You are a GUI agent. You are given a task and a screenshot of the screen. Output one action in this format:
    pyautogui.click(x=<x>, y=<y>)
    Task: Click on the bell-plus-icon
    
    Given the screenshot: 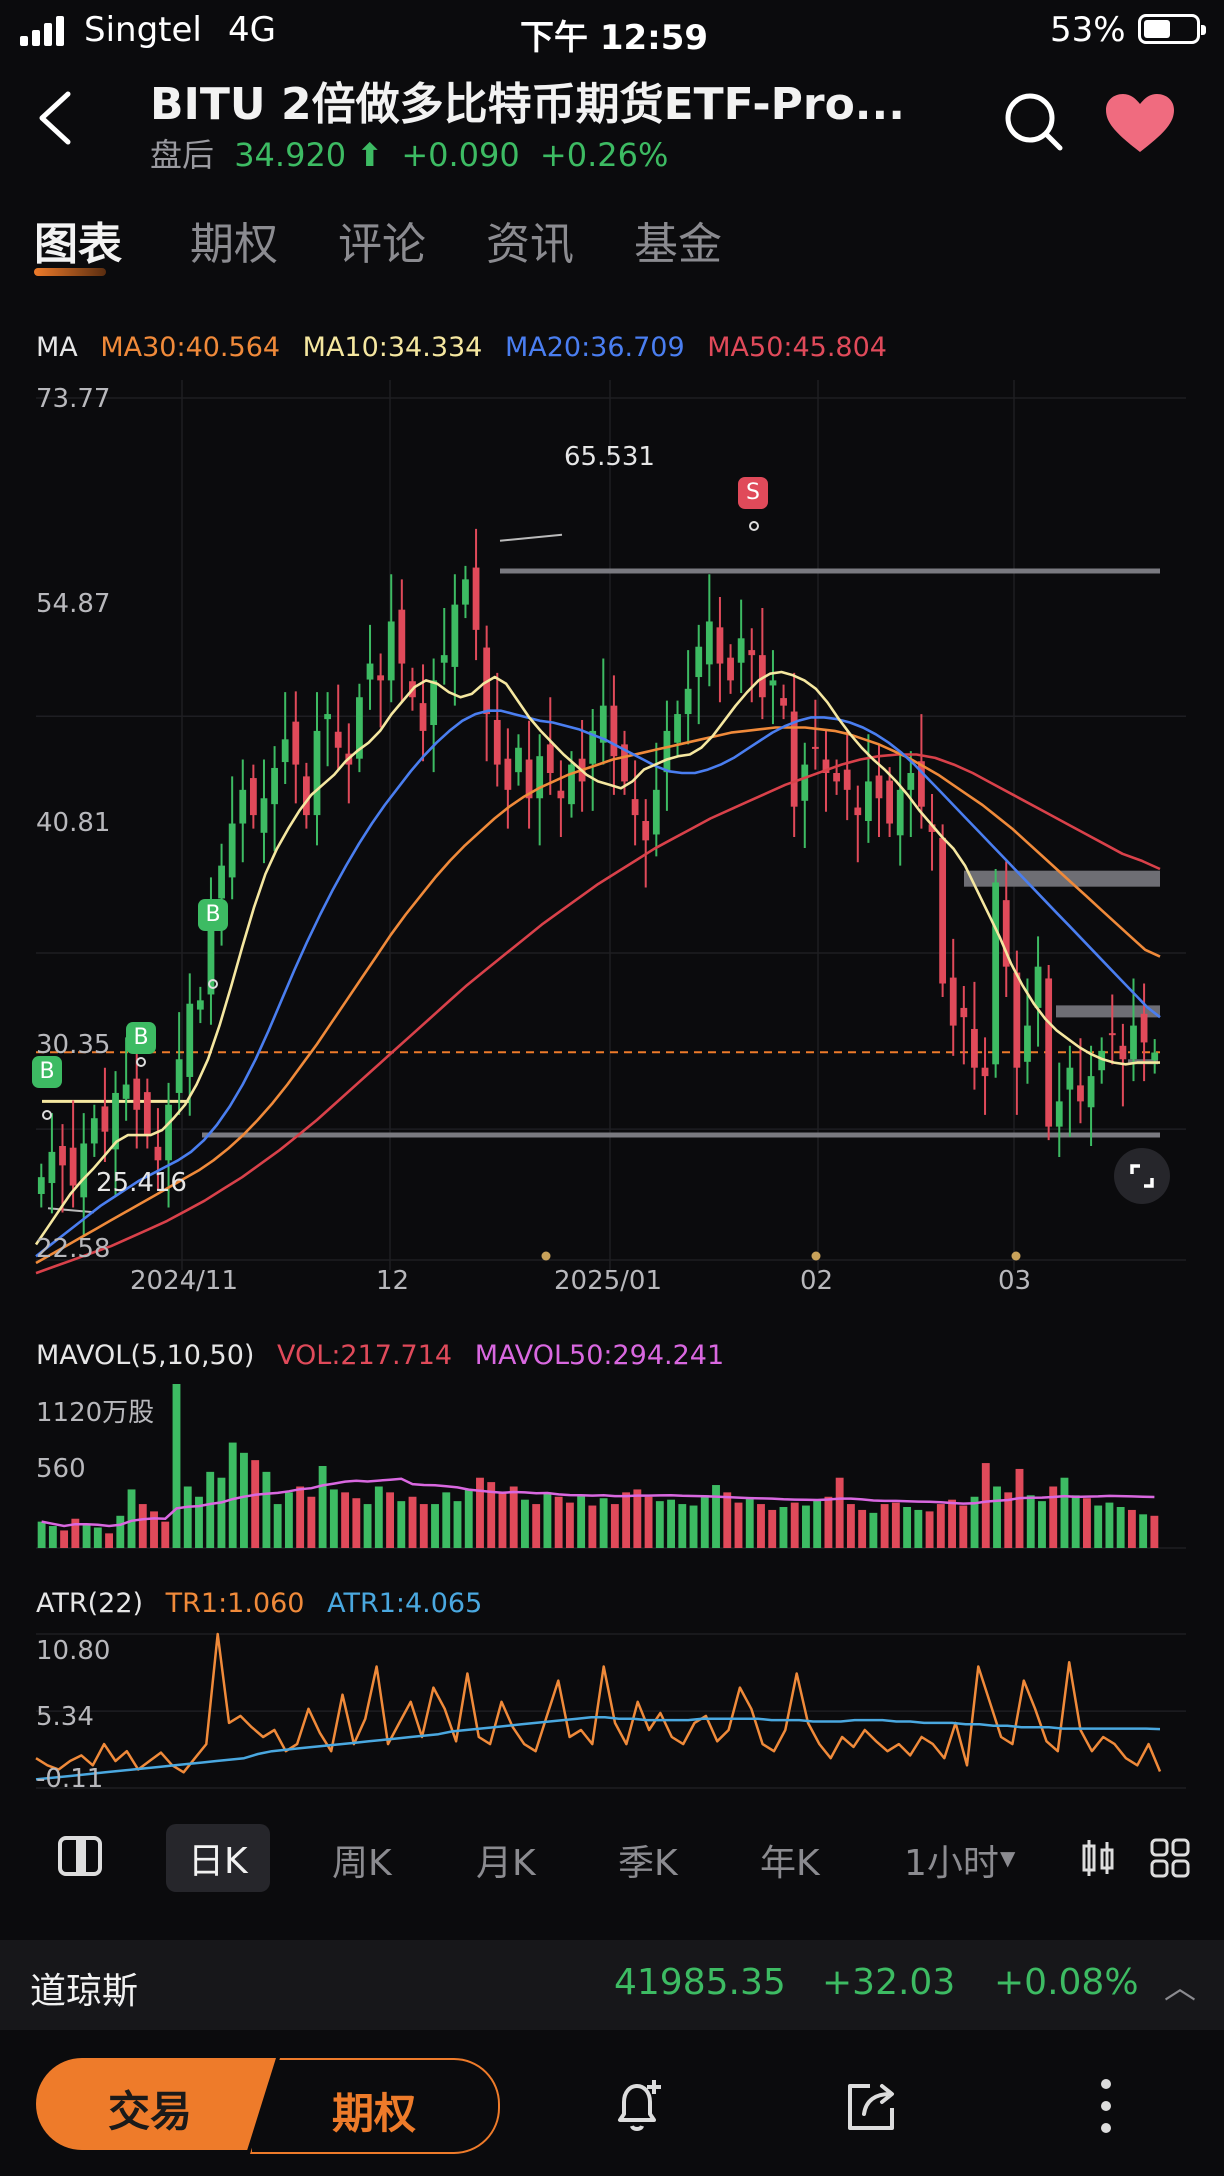 What is the action you would take?
    pyautogui.click(x=639, y=2105)
    